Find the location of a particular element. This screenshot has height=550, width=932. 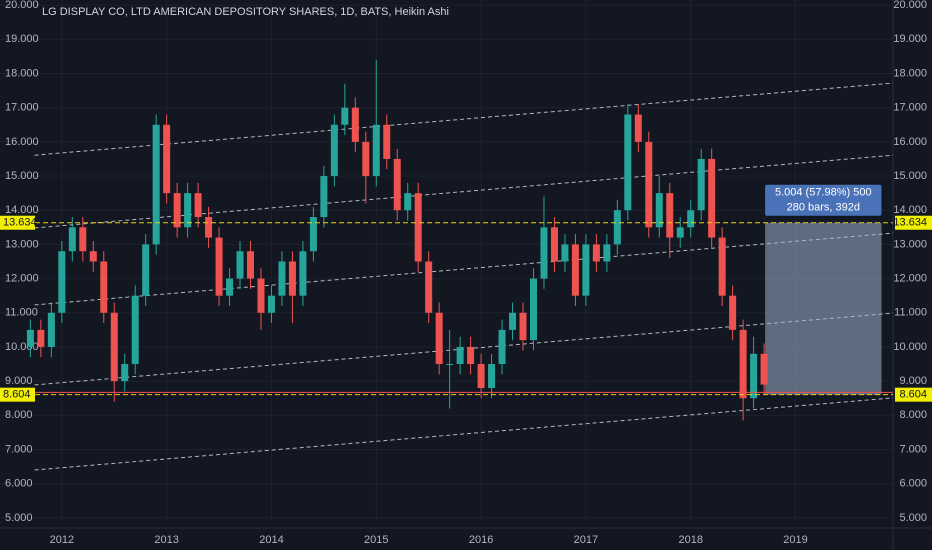

measure-label: 280 bars, 392d is located at coordinates (823, 208).